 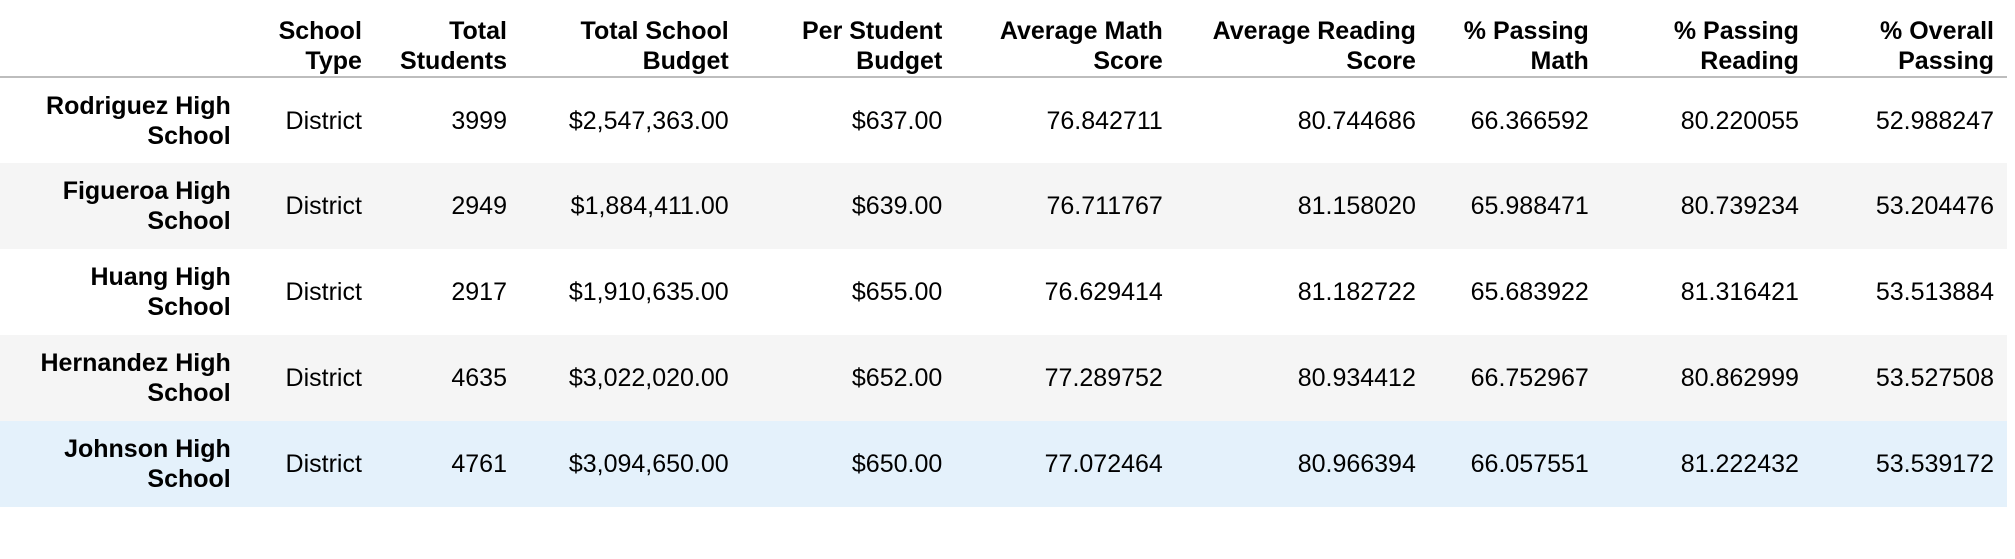 What do you see at coordinates (447, 39) in the screenshot?
I see `total-students-header: Total Students` at bounding box center [447, 39].